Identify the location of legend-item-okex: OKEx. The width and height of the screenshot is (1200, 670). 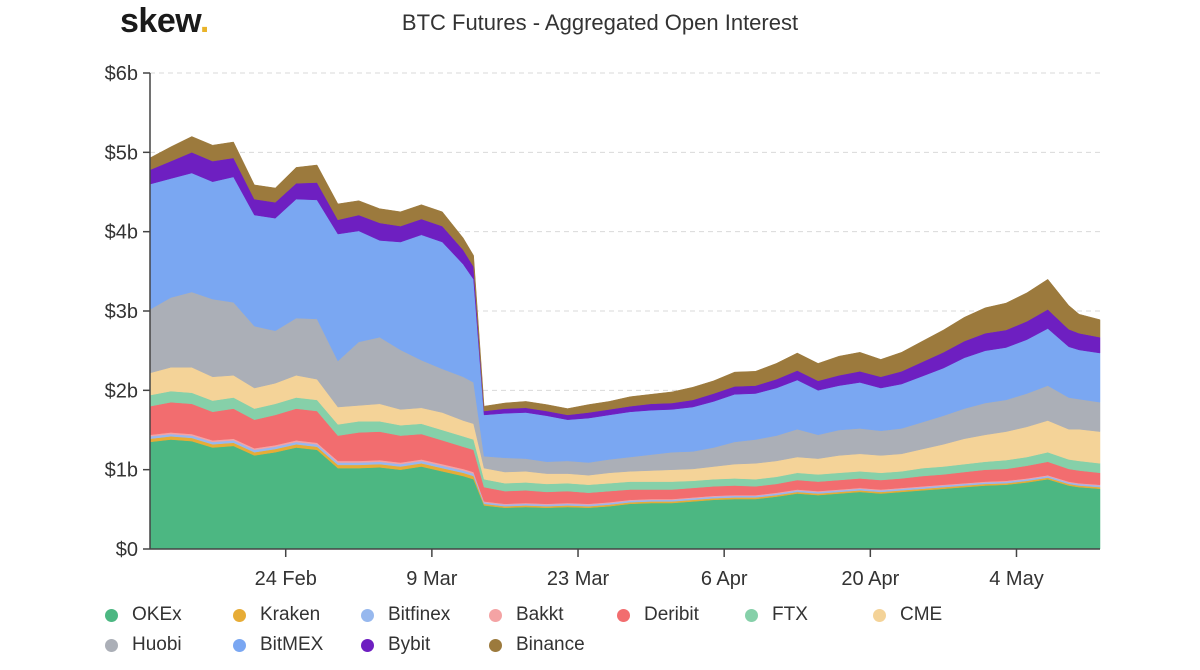
(169, 615).